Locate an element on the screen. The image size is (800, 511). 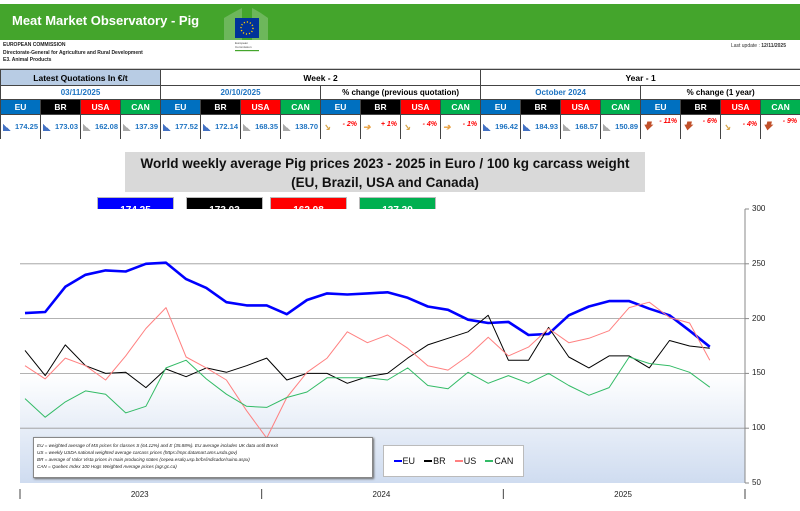
last-update-date: 12/11/2025 is located at coordinates (773, 46).